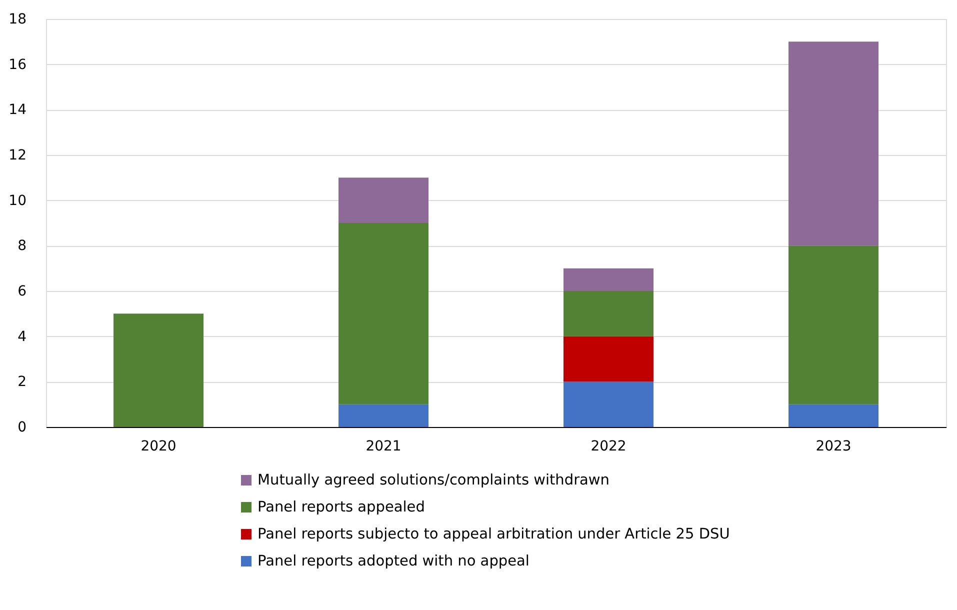 Image resolution: width=957 pixels, height=610 pixels. What do you see at coordinates (22, 246) in the screenshot?
I see `y-tick-label: 8` at bounding box center [22, 246].